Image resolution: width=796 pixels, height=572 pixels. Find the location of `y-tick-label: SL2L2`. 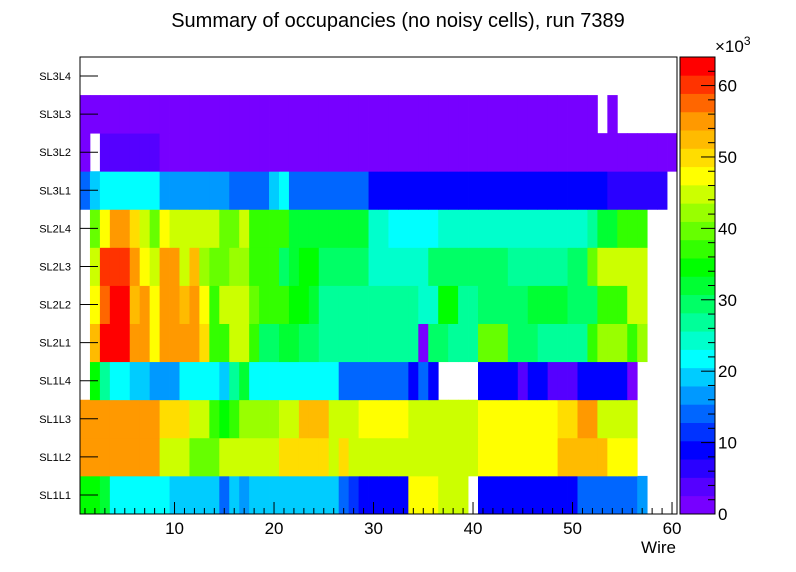

y-tick-label: SL2L2 is located at coordinates (55, 306).